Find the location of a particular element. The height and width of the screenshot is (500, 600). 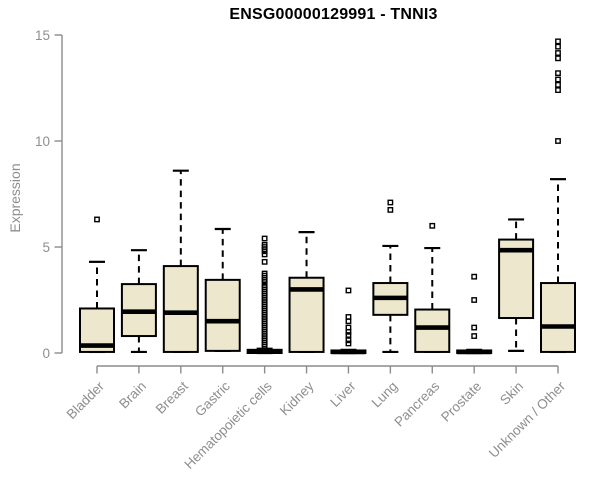

x-tick-label: Liver is located at coordinates (343, 394).